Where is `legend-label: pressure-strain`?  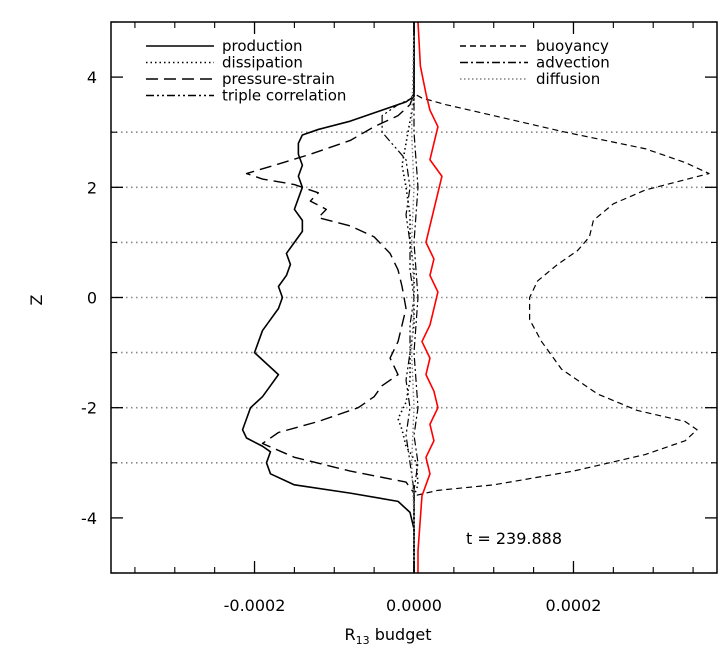
legend-label: pressure-strain is located at coordinates (278, 79).